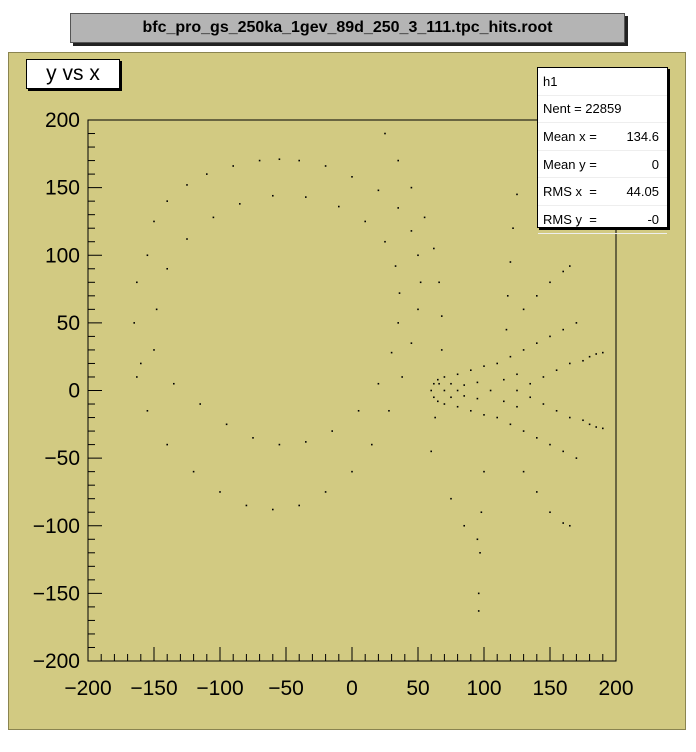 This screenshot has height=752, width=696. I want to click on y-tick-label: 100, so click(62, 255).